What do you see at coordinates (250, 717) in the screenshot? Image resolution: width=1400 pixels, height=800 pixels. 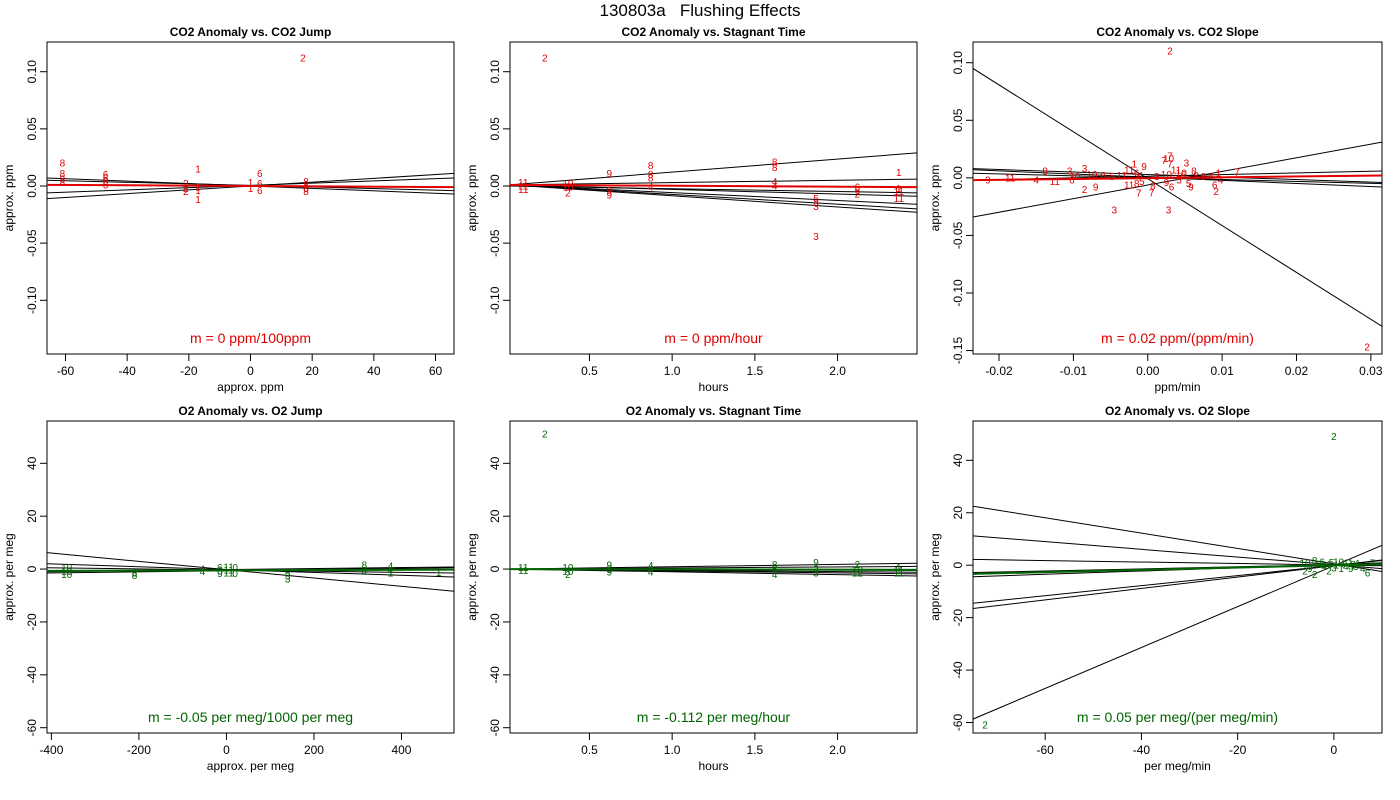 I see `slope-annotation: m = -0.05 per meg/1000 per meg` at bounding box center [250, 717].